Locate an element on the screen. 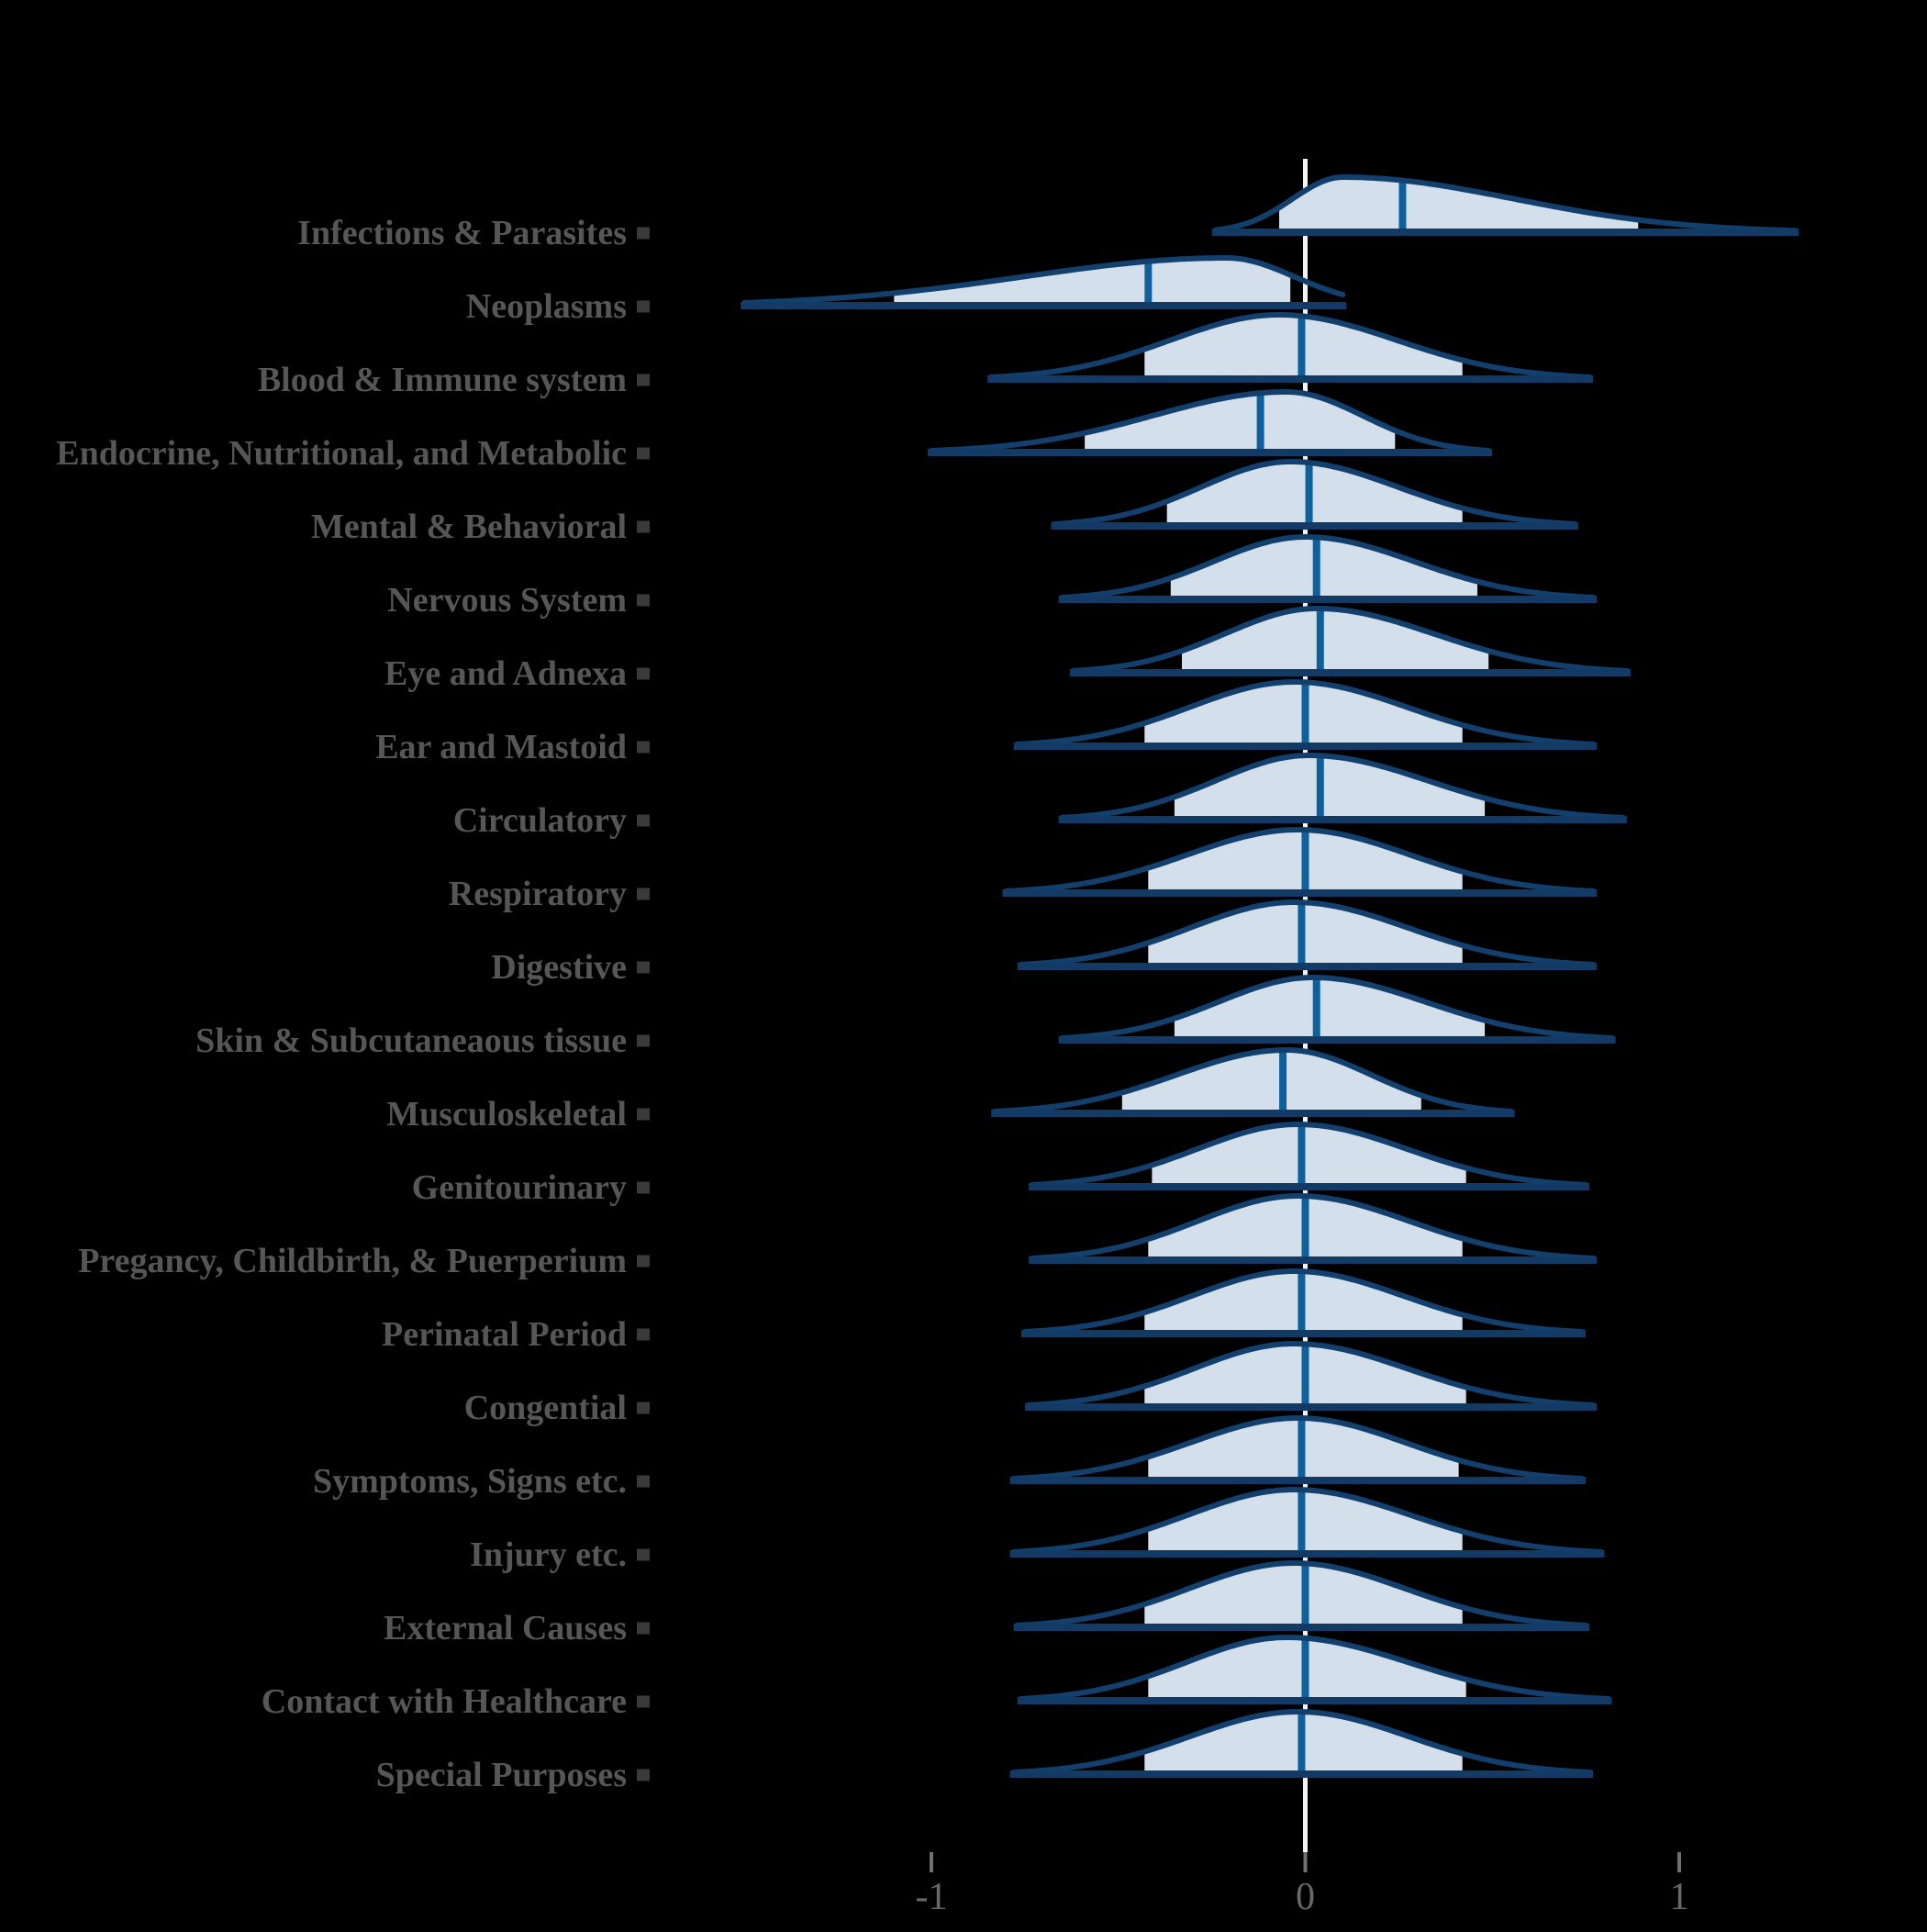 This screenshot has height=1932, width=1927. density-row: Neoplasms is located at coordinates (906, 290).